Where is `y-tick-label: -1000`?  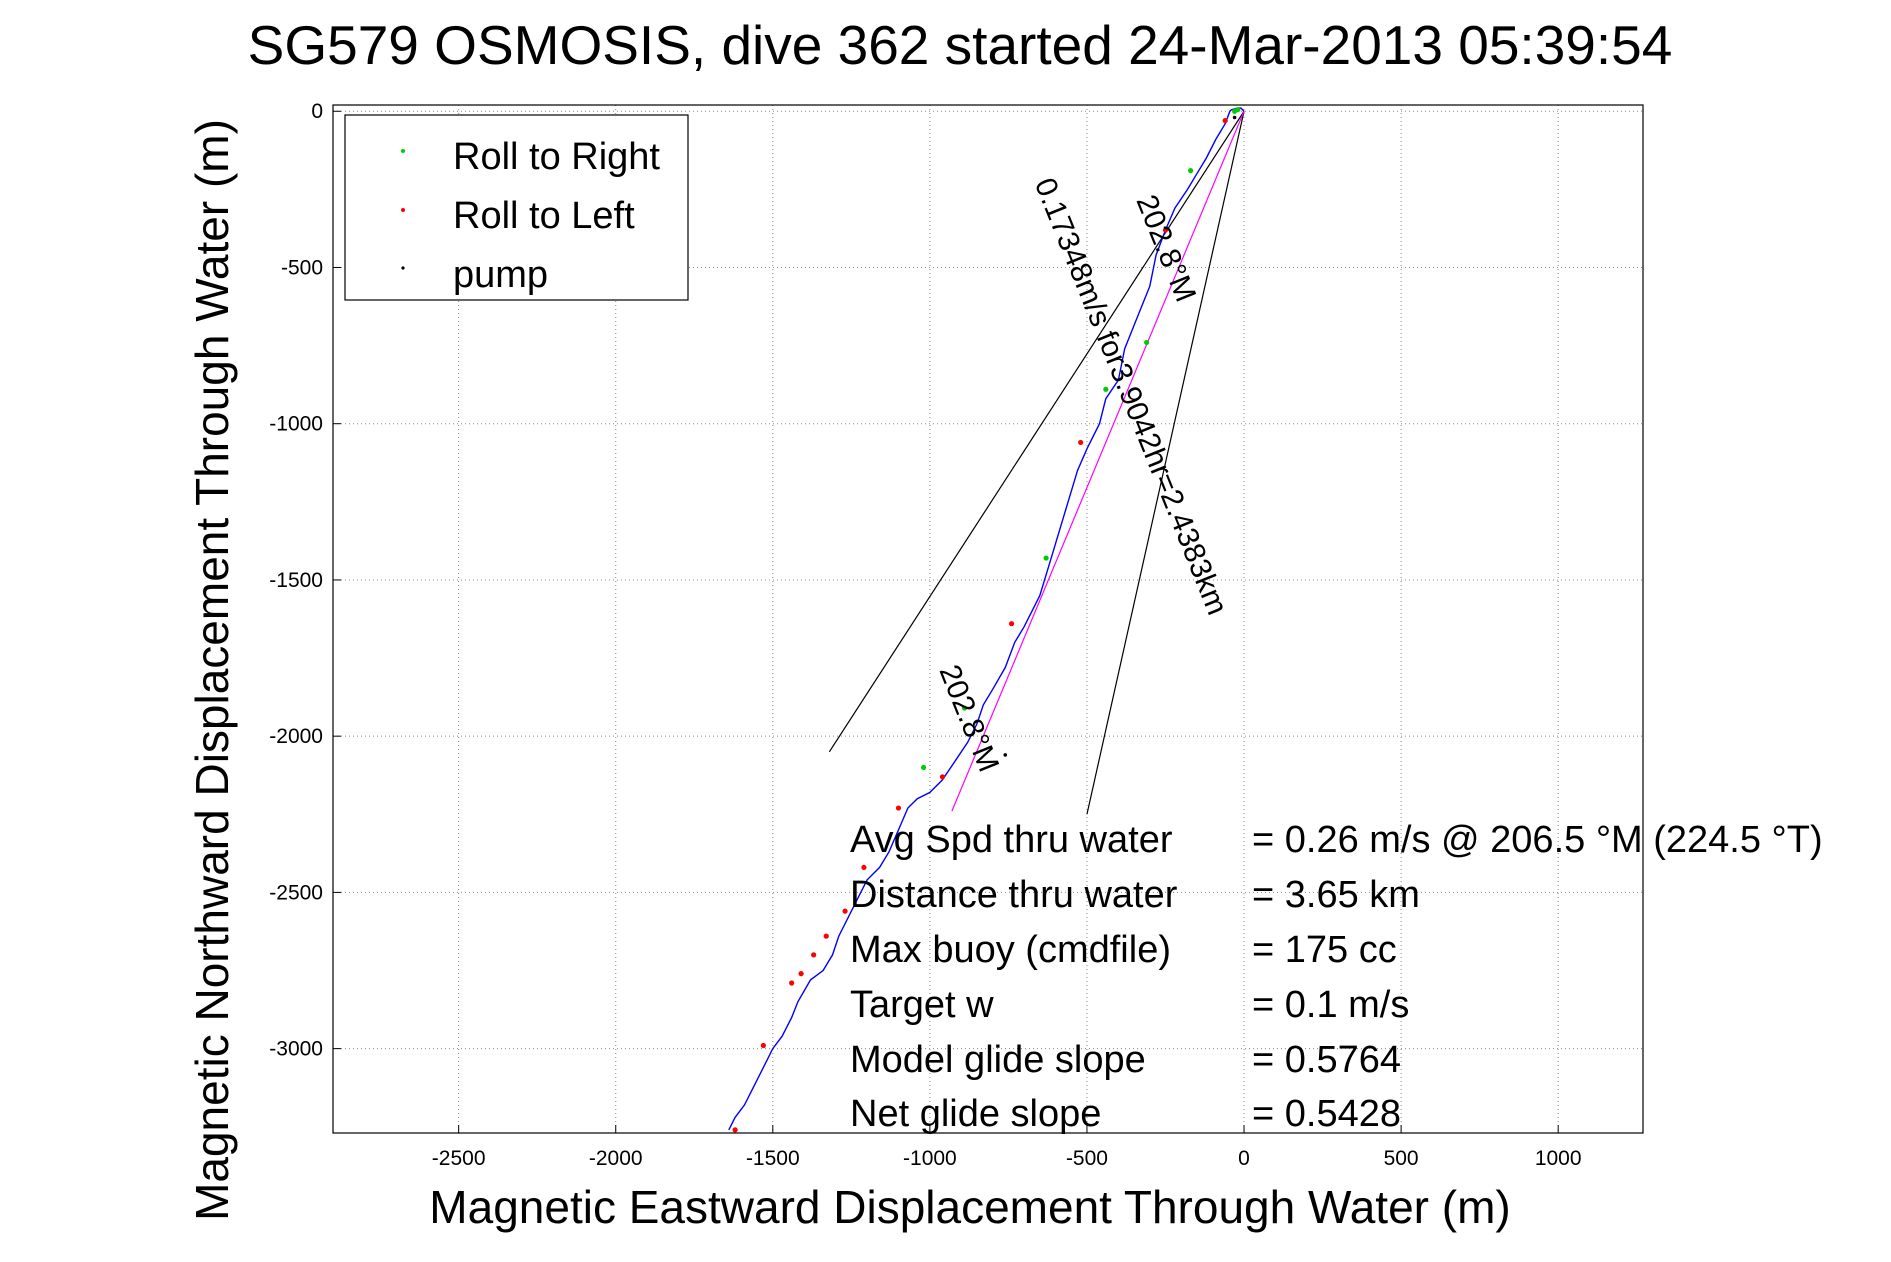
y-tick-label: -1000 is located at coordinates (296, 424).